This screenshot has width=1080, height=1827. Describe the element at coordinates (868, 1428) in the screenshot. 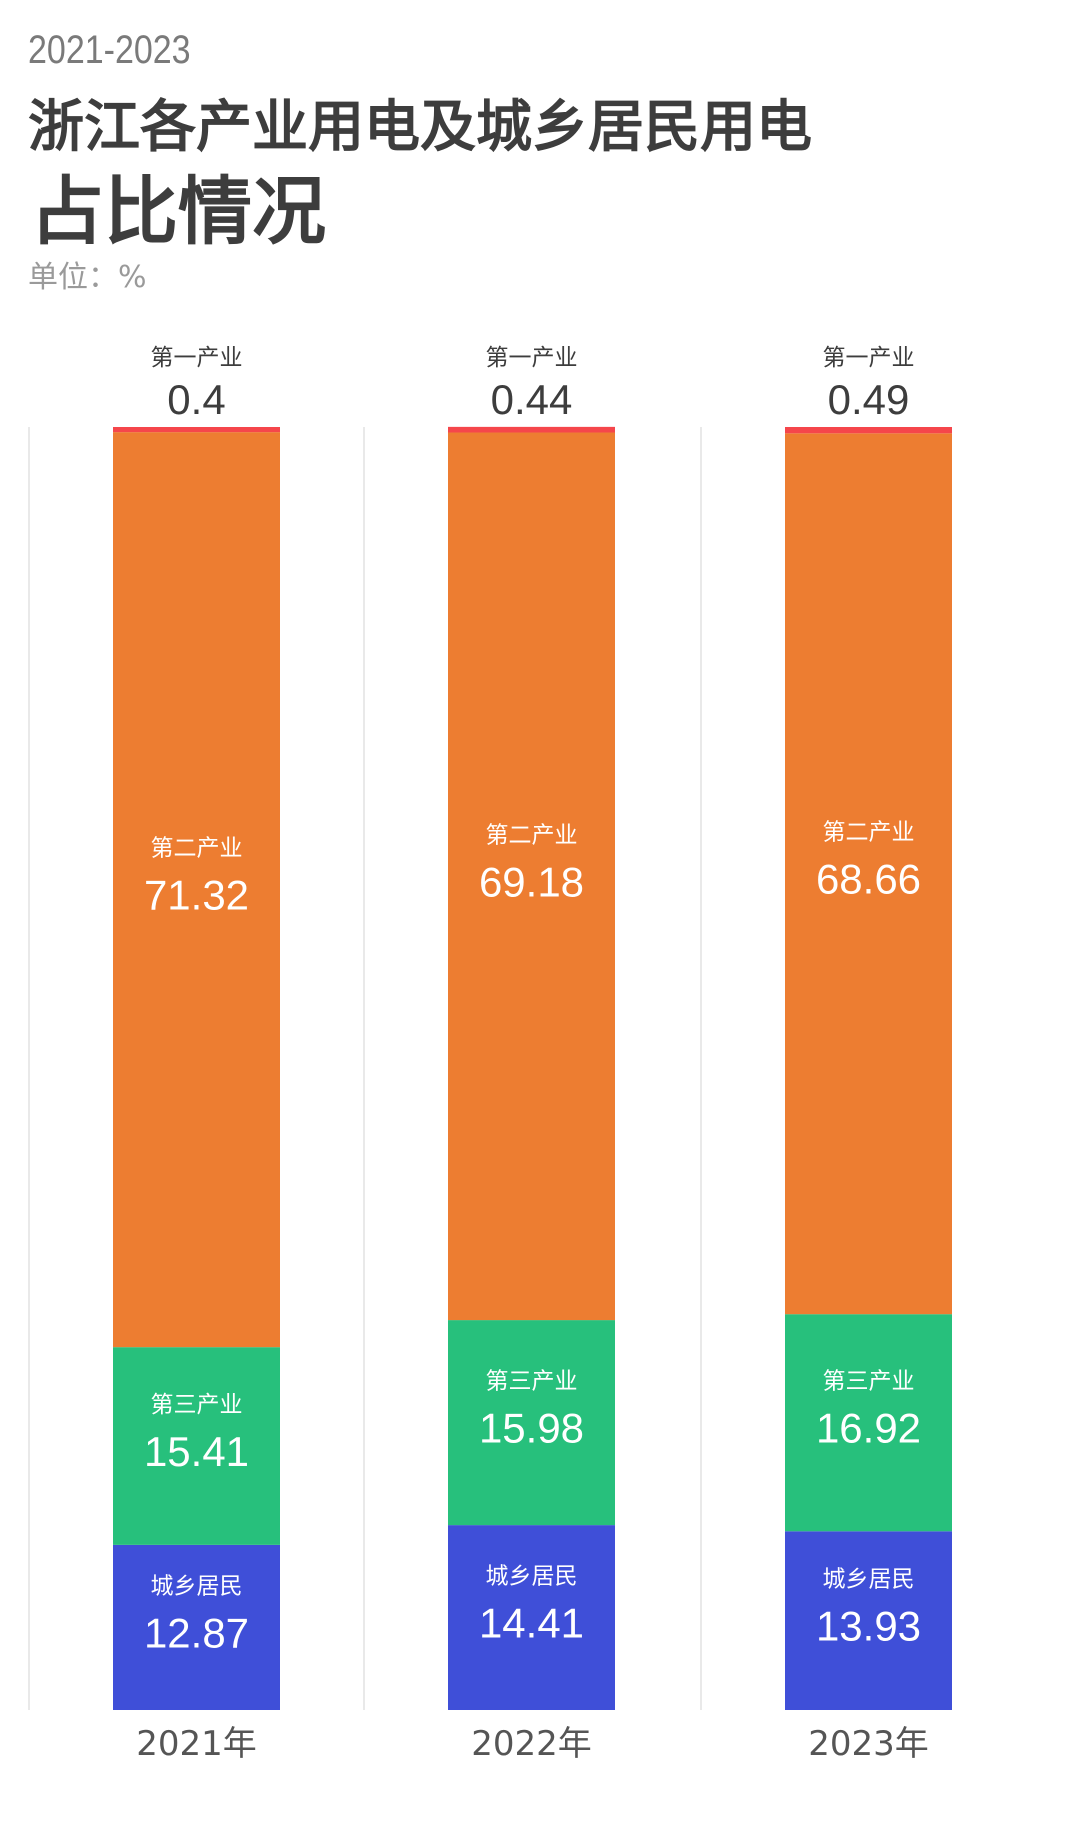

I see `data-label: 16.92` at that location.